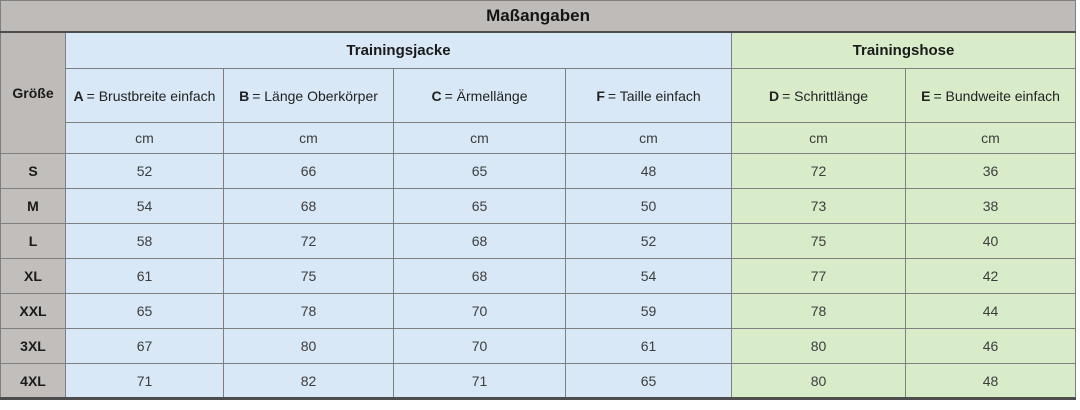  What do you see at coordinates (308, 171) in the screenshot?
I see `value-cell: 66` at bounding box center [308, 171].